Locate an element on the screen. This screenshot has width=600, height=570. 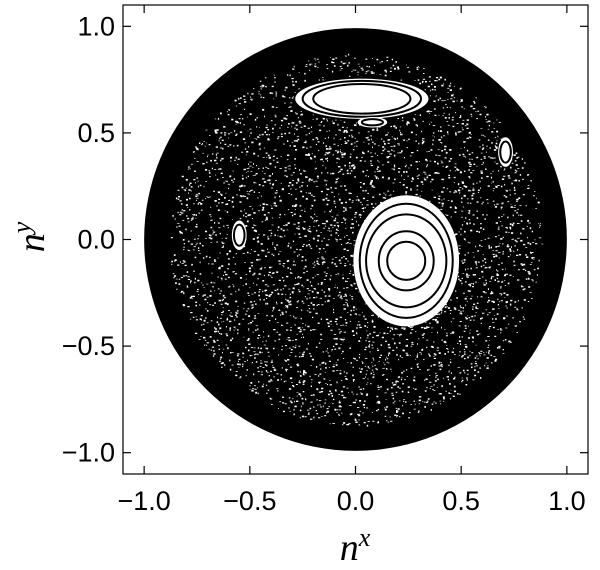
island-right-region is located at coordinates (406, 261).